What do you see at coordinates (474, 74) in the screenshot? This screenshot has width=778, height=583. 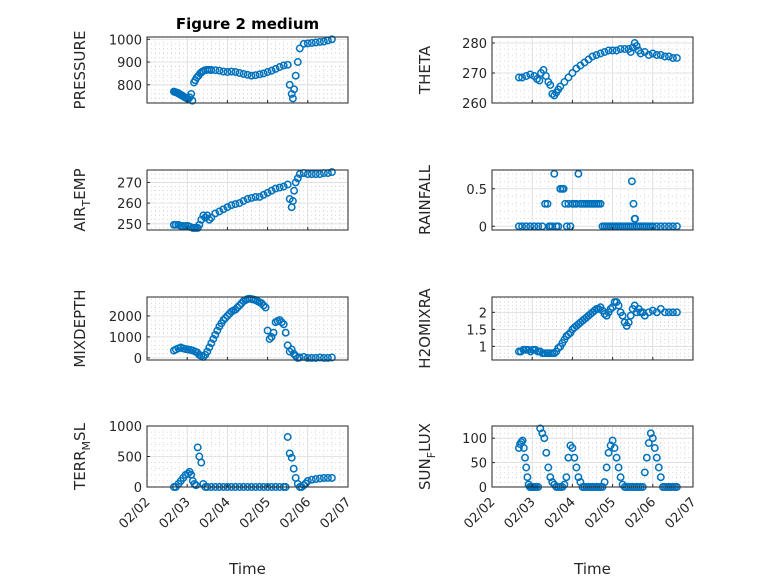 I see `y-tick-label: 270` at bounding box center [474, 74].